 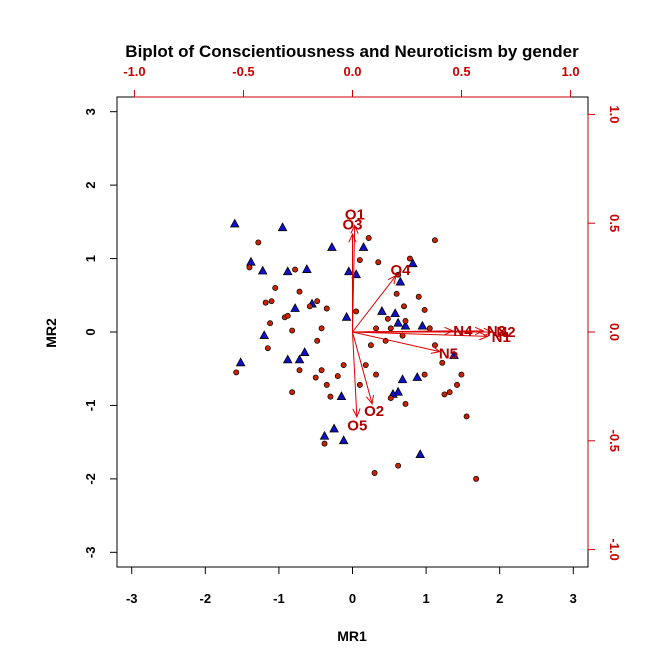 What do you see at coordinates (90, 258) in the screenshot?
I see `y-tick-label: 1` at bounding box center [90, 258].